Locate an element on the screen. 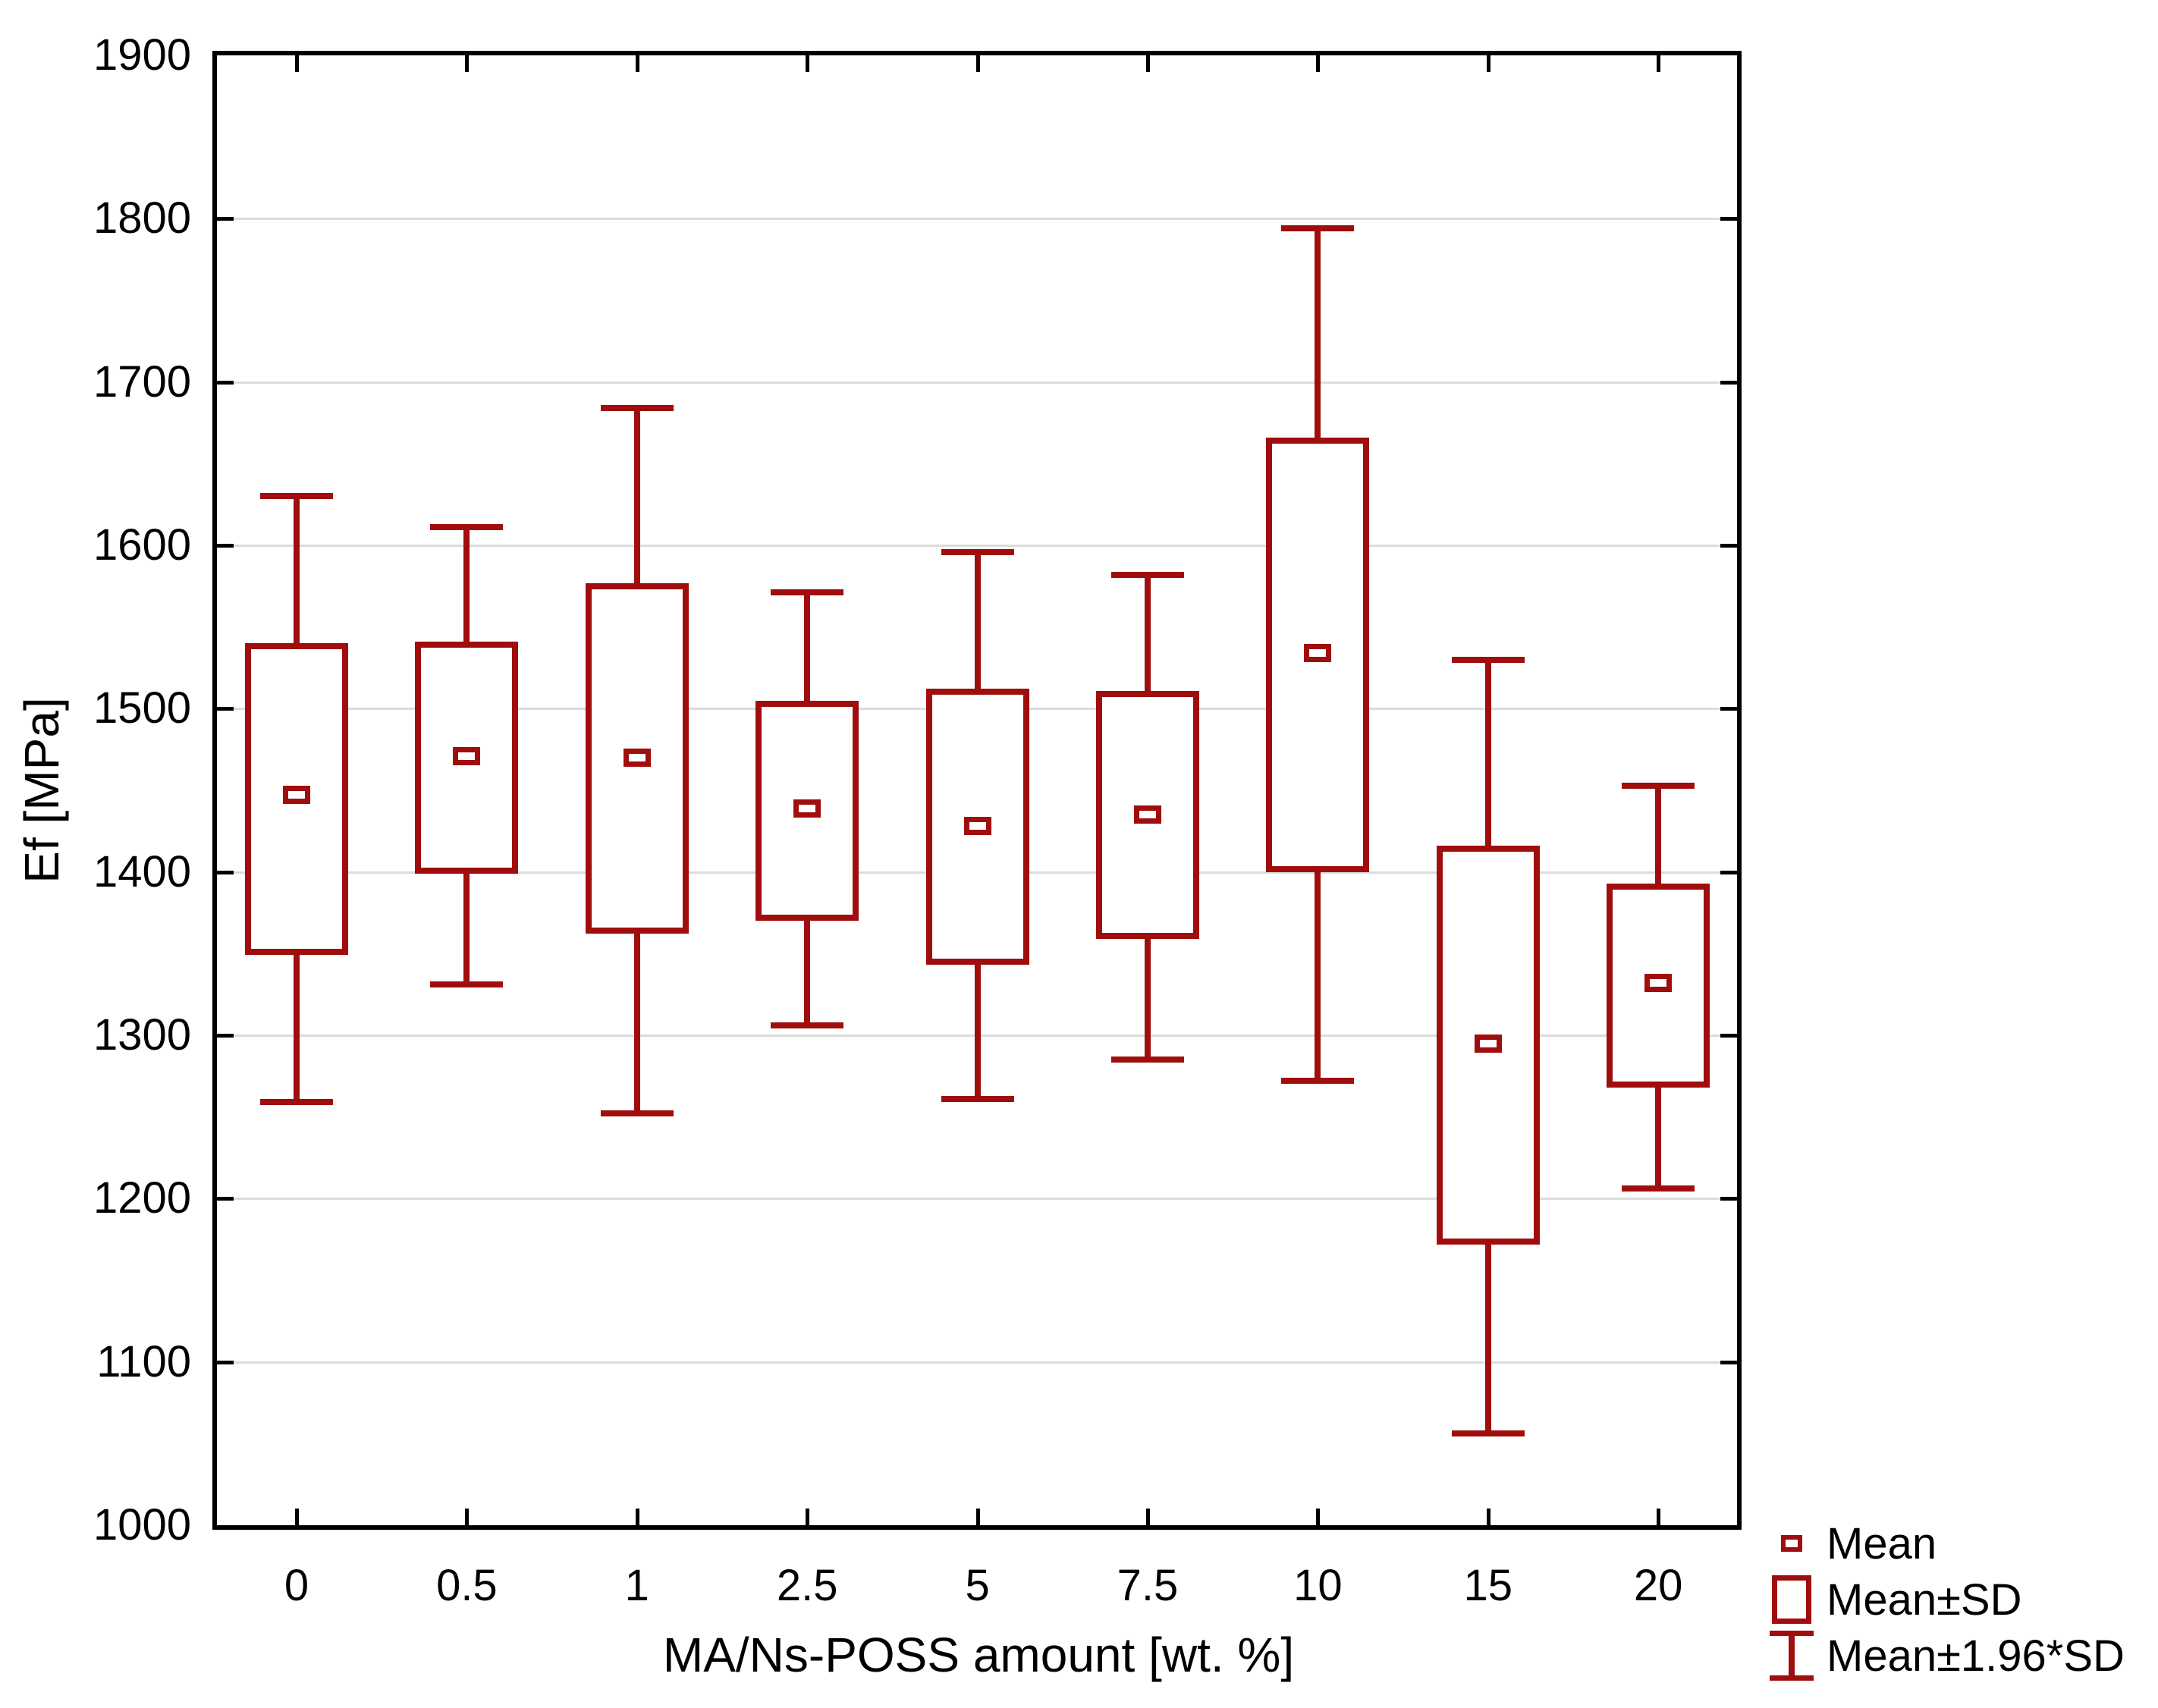  legend-label: Mean is located at coordinates (1882, 1543).